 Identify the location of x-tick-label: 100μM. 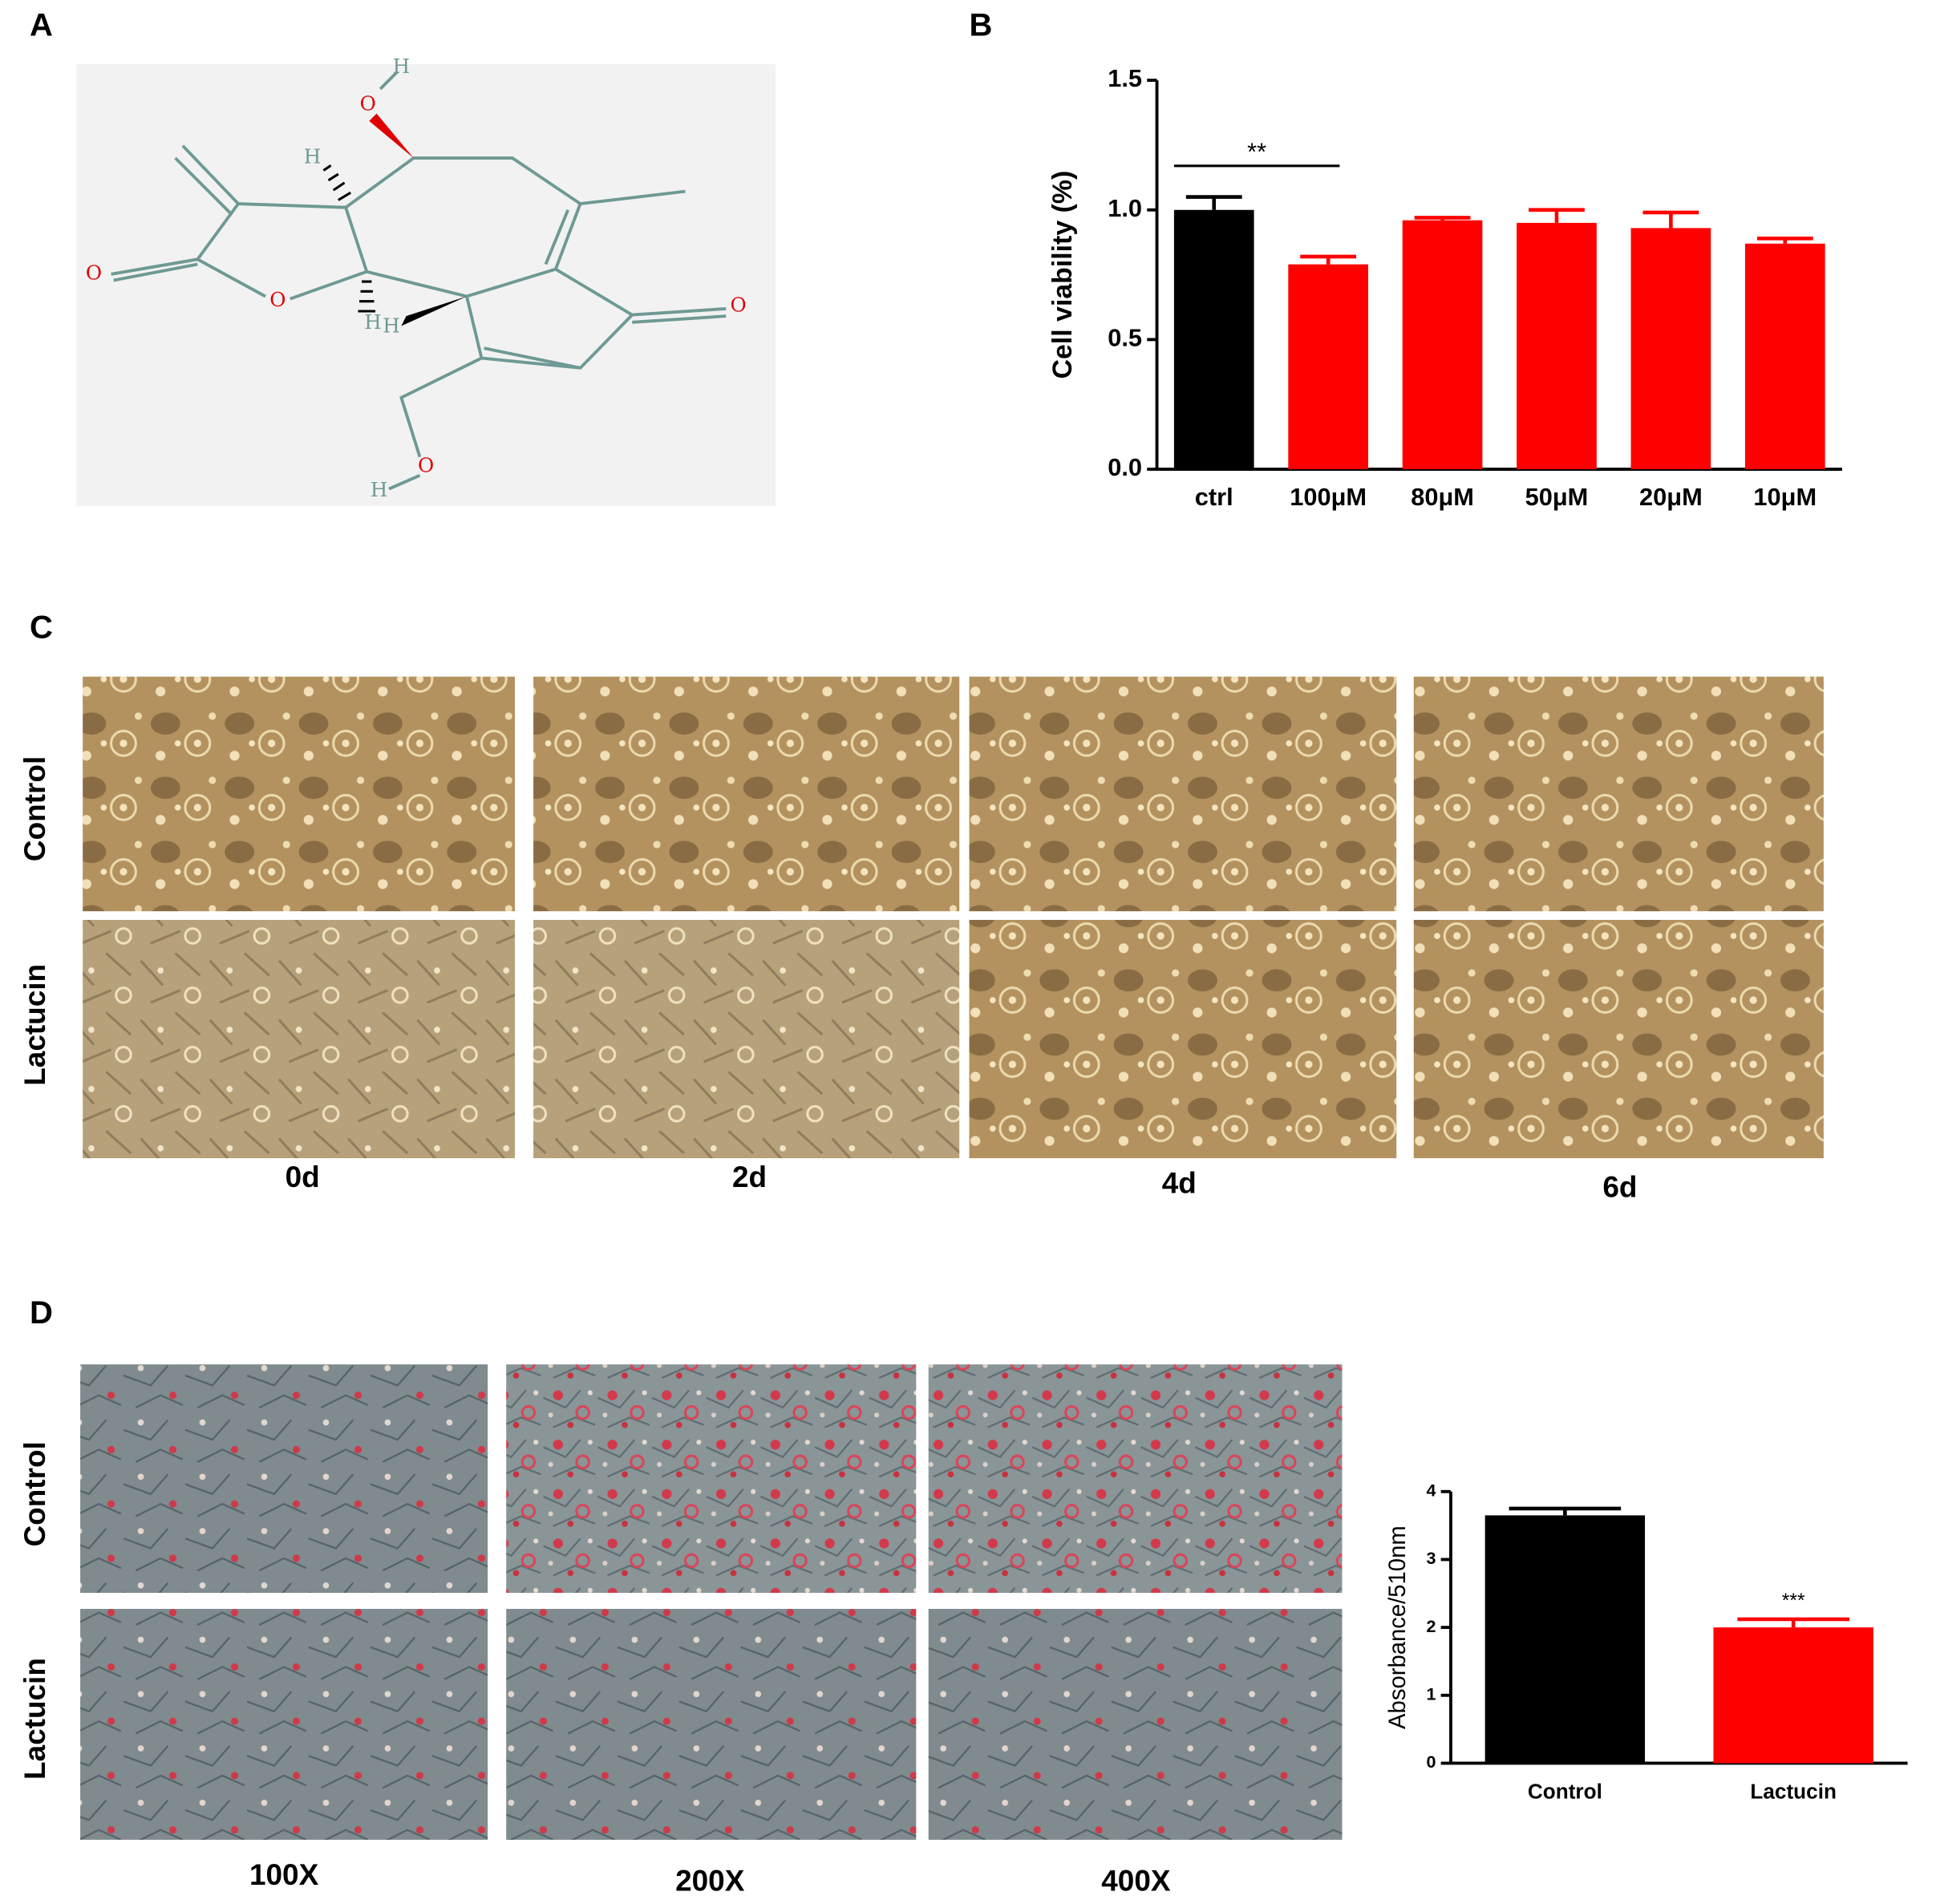
(1329, 497).